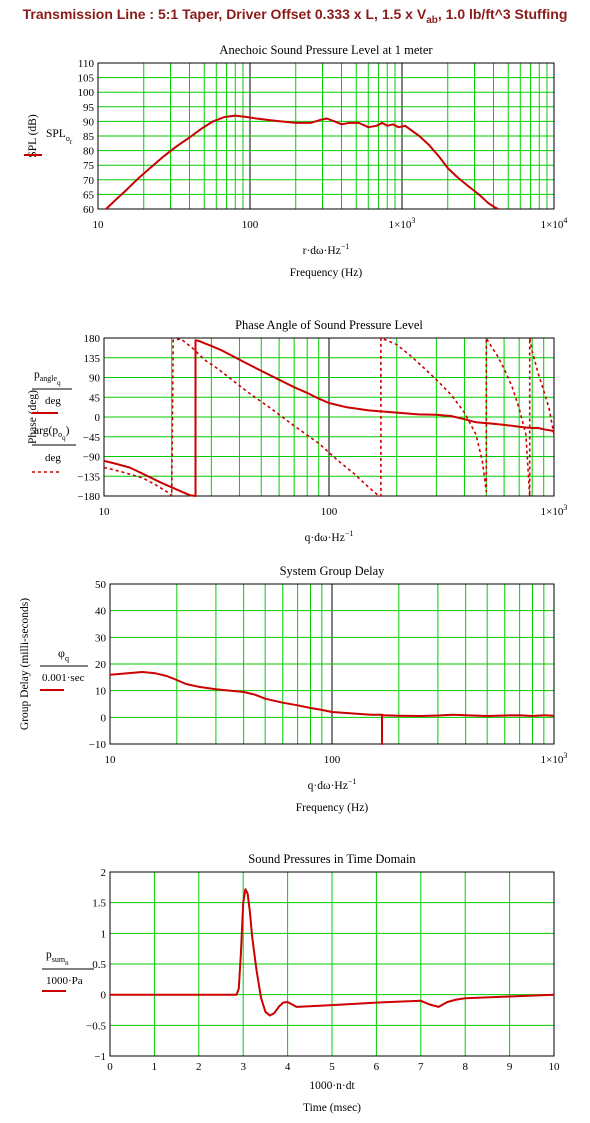  What do you see at coordinates (68, 970) in the screenshot?
I see `legend: psumn 1000·Pa` at bounding box center [68, 970].